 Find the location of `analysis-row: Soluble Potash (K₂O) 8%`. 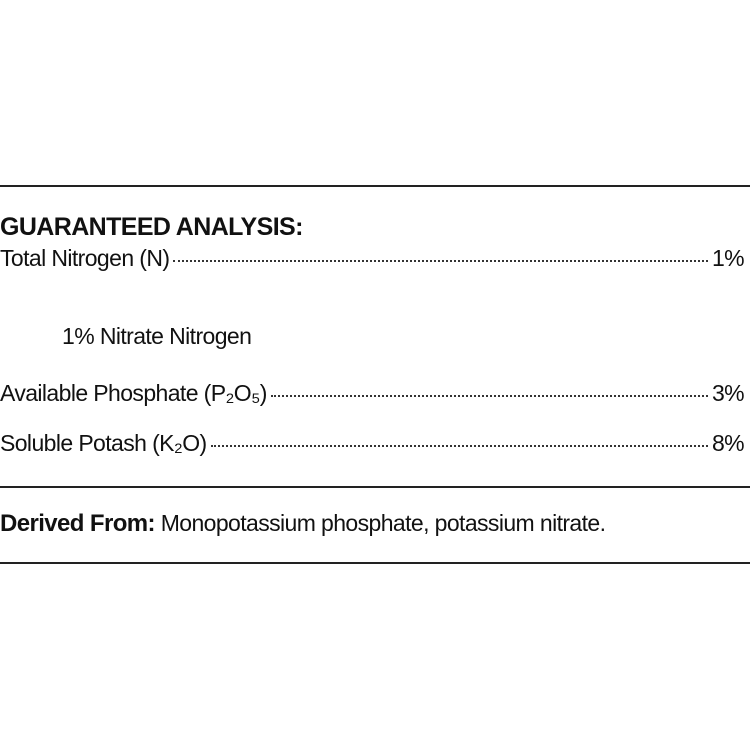

analysis-row: Soluble Potash (K₂O) 8% is located at coordinates (372, 443).